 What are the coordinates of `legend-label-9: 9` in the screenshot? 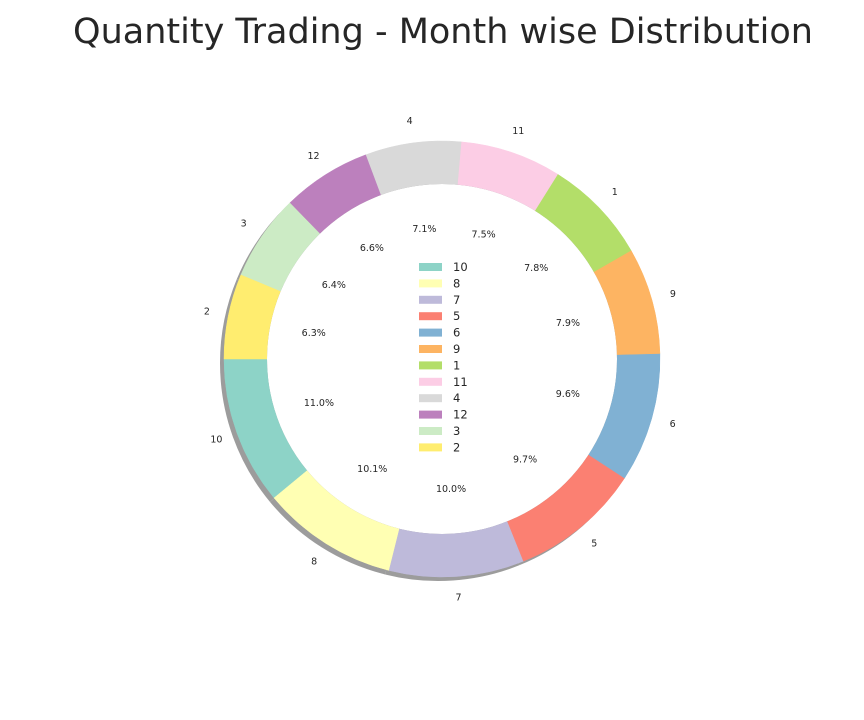 It's located at (456, 349).